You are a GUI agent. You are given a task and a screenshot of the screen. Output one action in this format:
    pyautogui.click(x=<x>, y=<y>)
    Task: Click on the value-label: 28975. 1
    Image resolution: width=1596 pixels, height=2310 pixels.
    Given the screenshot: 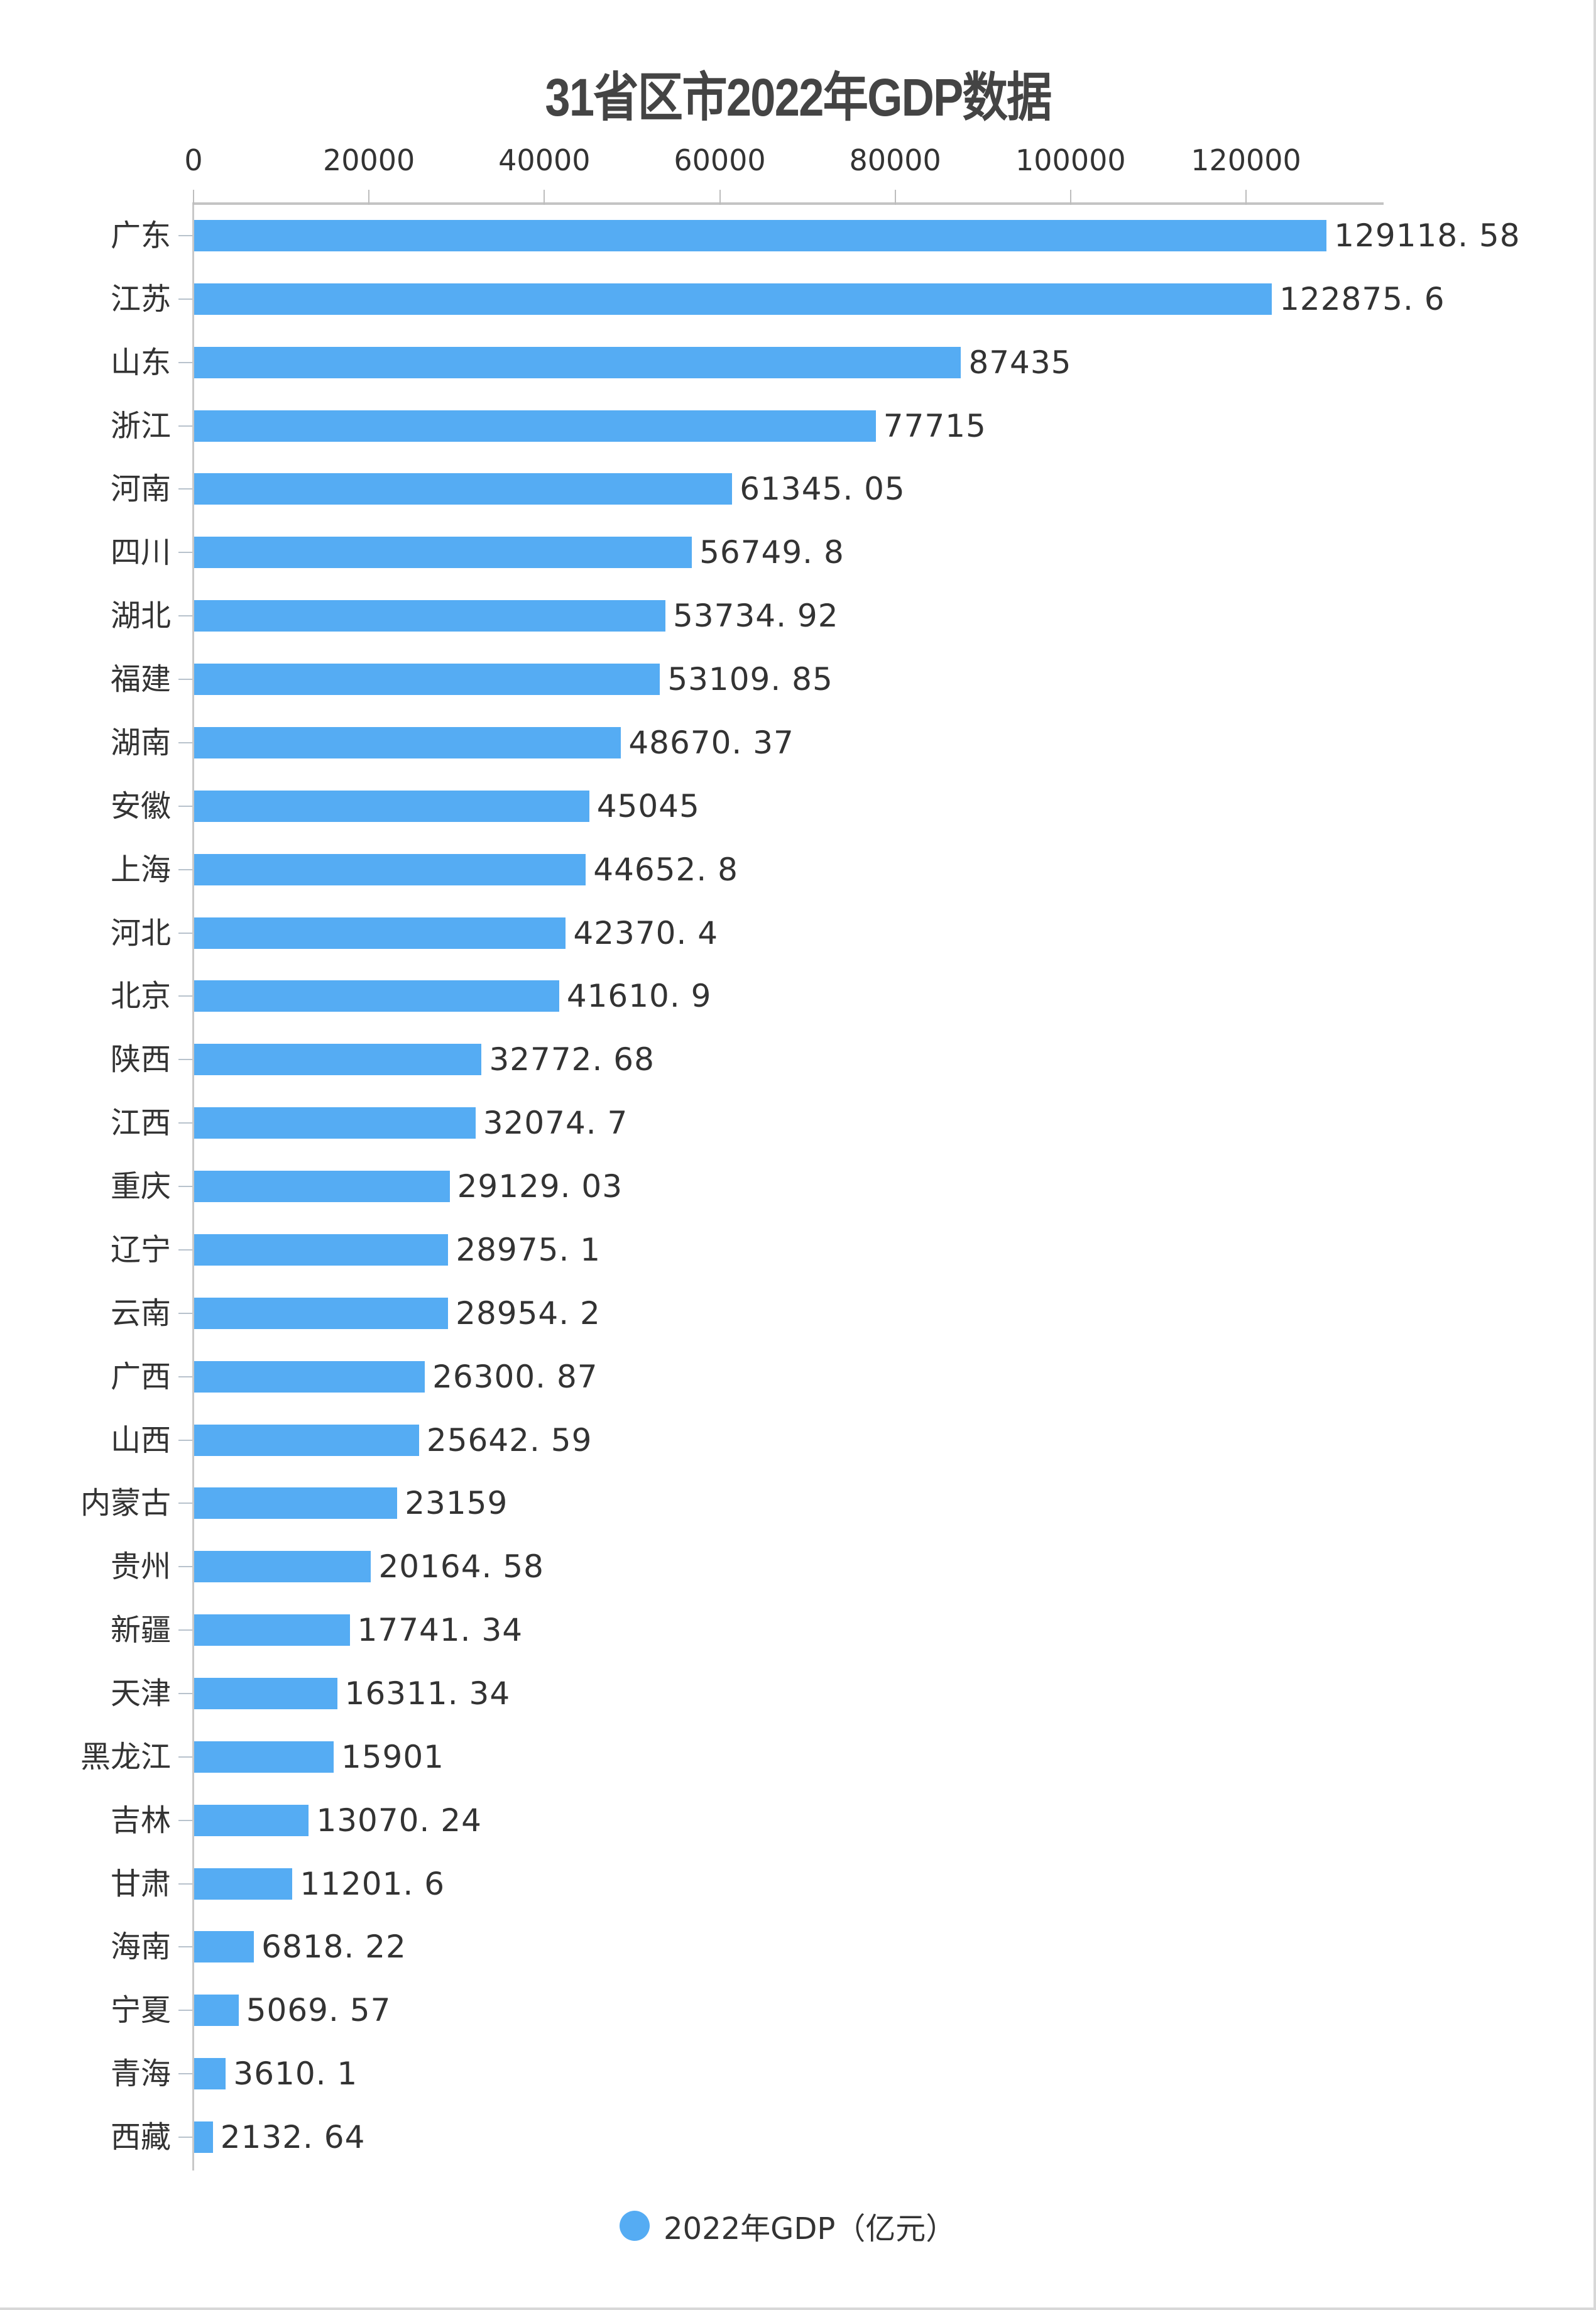 What is the action you would take?
    pyautogui.click(x=528, y=1249)
    